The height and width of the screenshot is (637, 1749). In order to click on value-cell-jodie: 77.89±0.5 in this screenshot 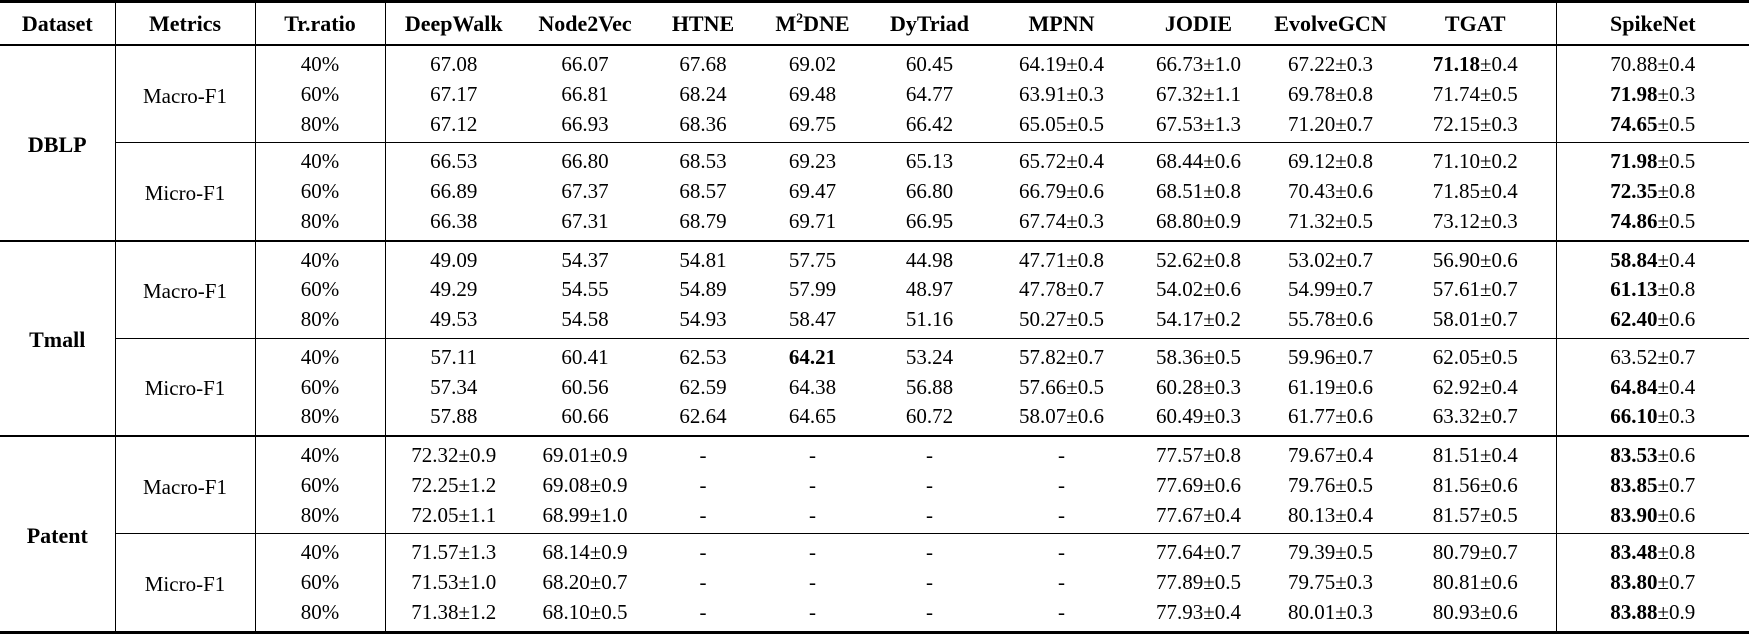, I will do `click(1198, 582)`.